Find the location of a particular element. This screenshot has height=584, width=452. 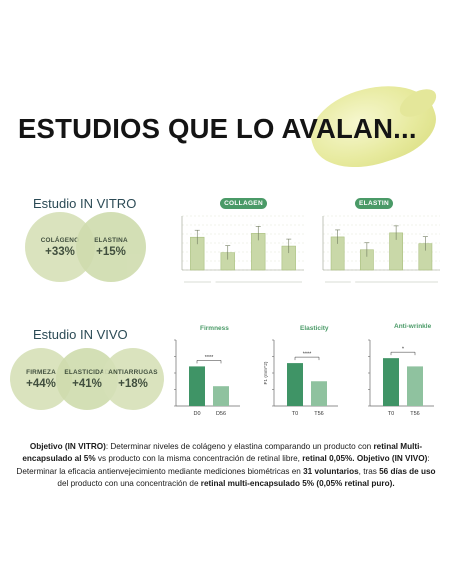

in-vivo-title: Estudio IN VIVO is located at coordinates (80, 334).